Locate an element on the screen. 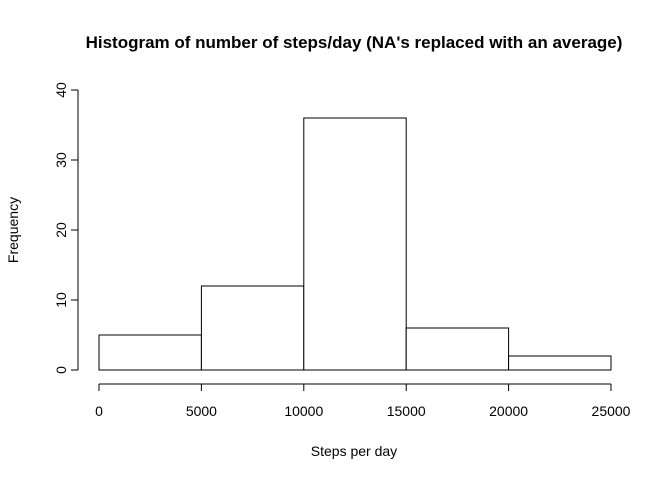 This screenshot has width=672, height=480. x-tick-label: 20000 is located at coordinates (508, 411).